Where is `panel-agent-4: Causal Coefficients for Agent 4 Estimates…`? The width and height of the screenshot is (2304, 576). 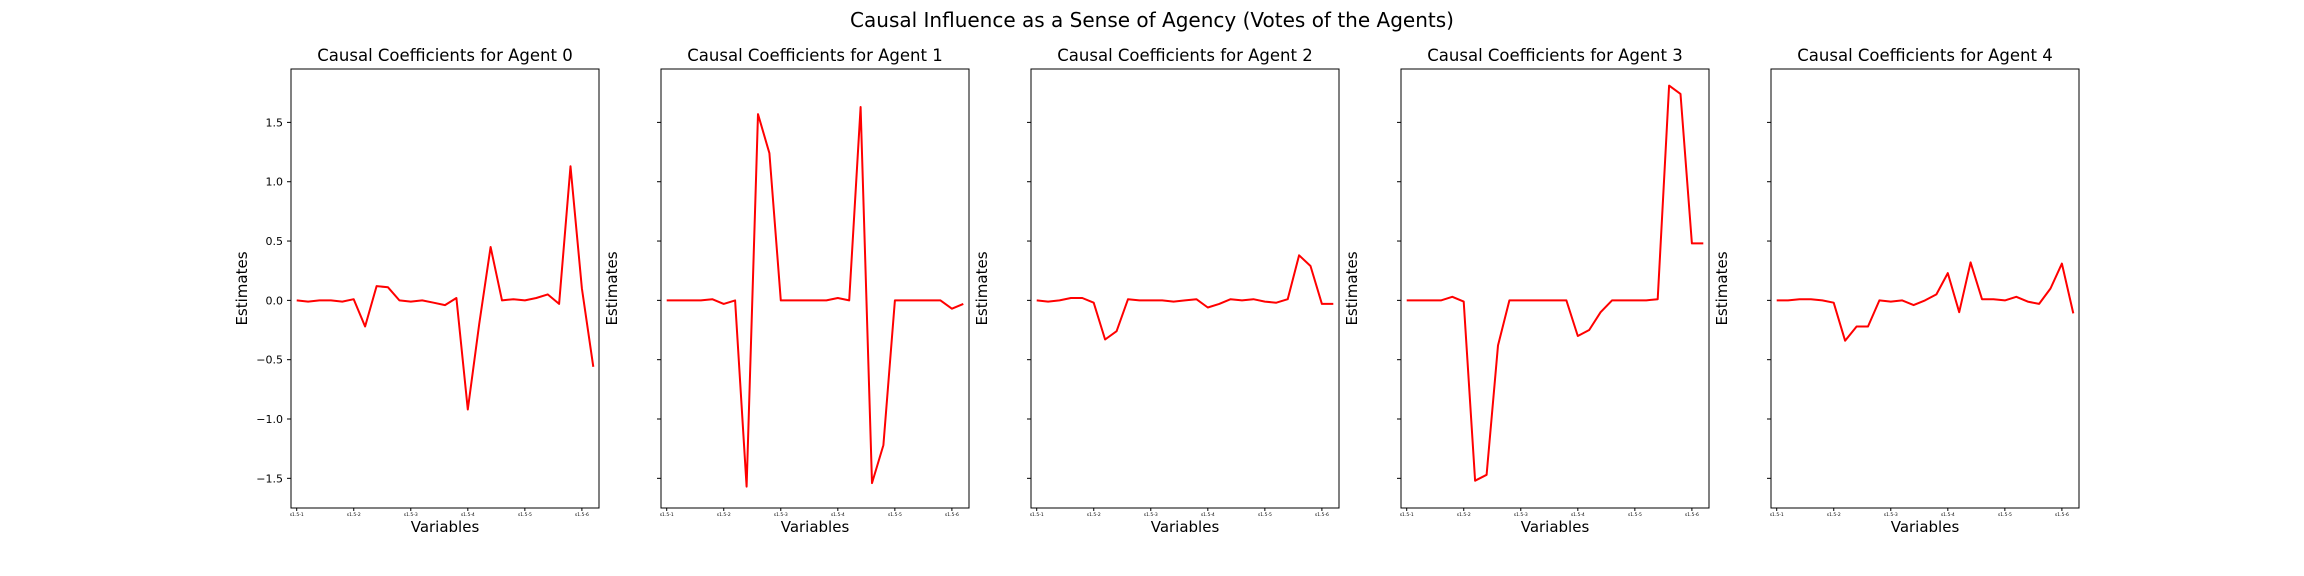
panel-agent-4: Causal Coefficients for Agent 4 Estimates… is located at coordinates (1896, 291).